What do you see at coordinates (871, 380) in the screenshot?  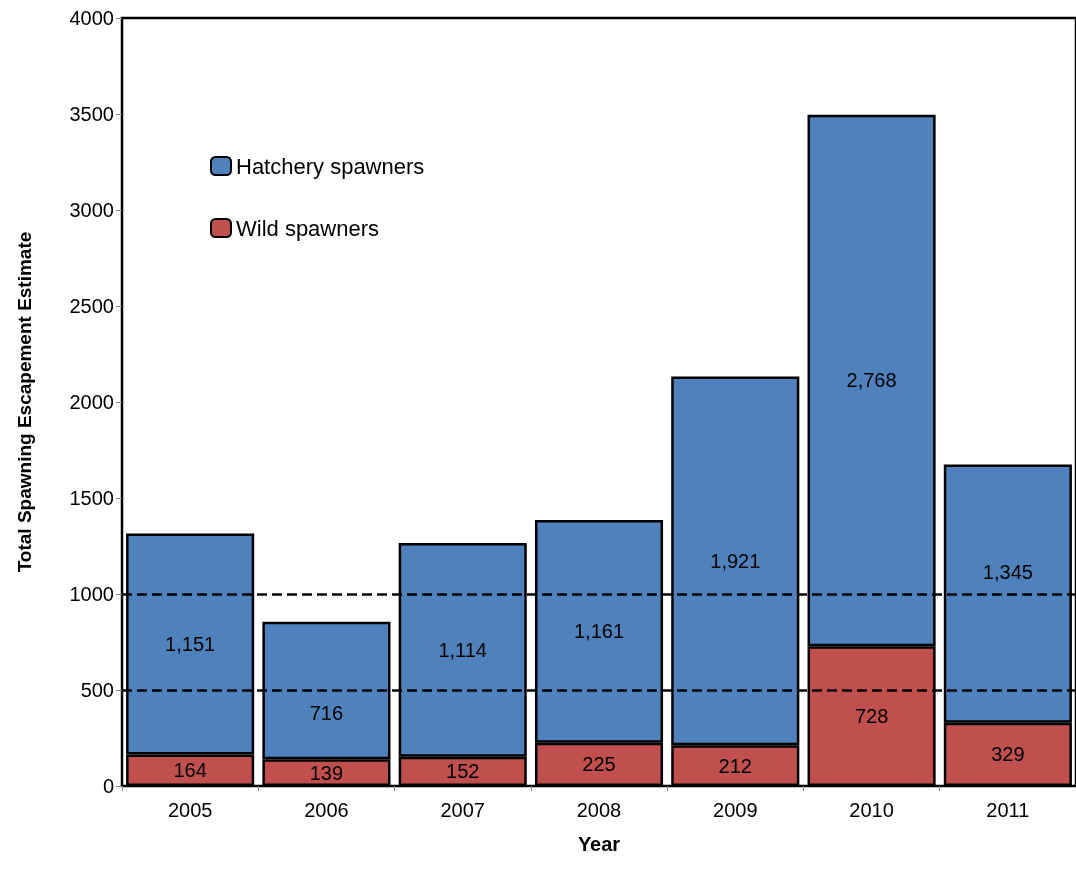 I see `data-label: 2,768` at bounding box center [871, 380].